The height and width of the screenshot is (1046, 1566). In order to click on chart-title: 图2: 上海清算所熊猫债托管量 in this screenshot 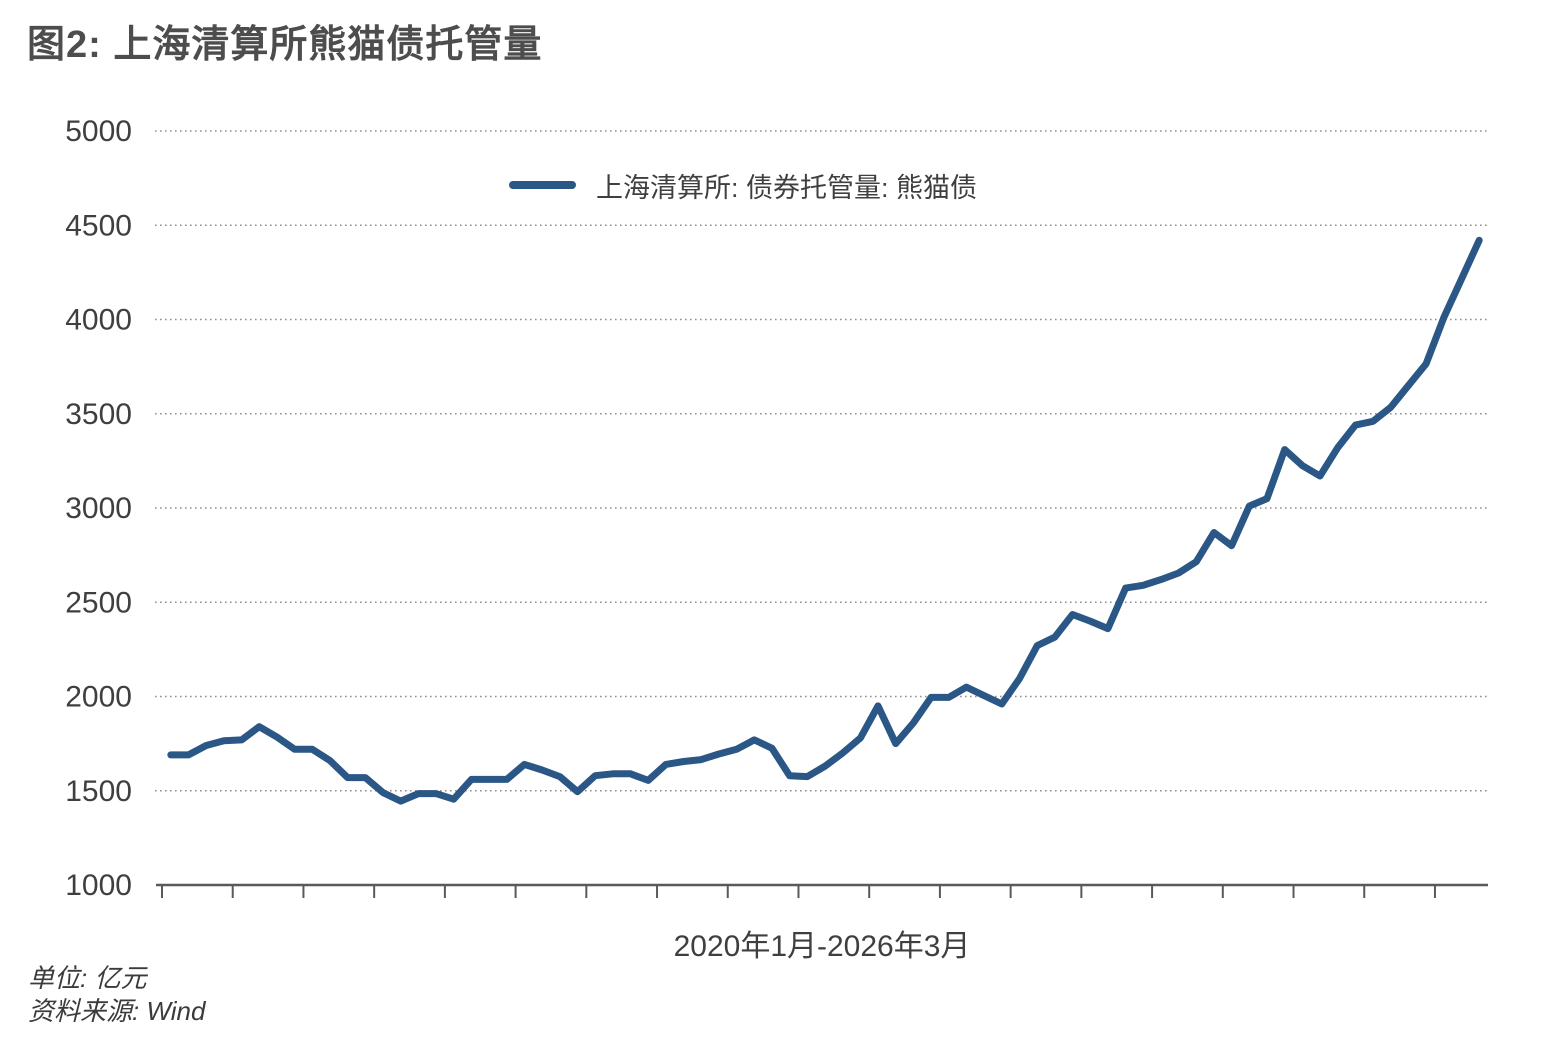, I will do `click(285, 45)`.